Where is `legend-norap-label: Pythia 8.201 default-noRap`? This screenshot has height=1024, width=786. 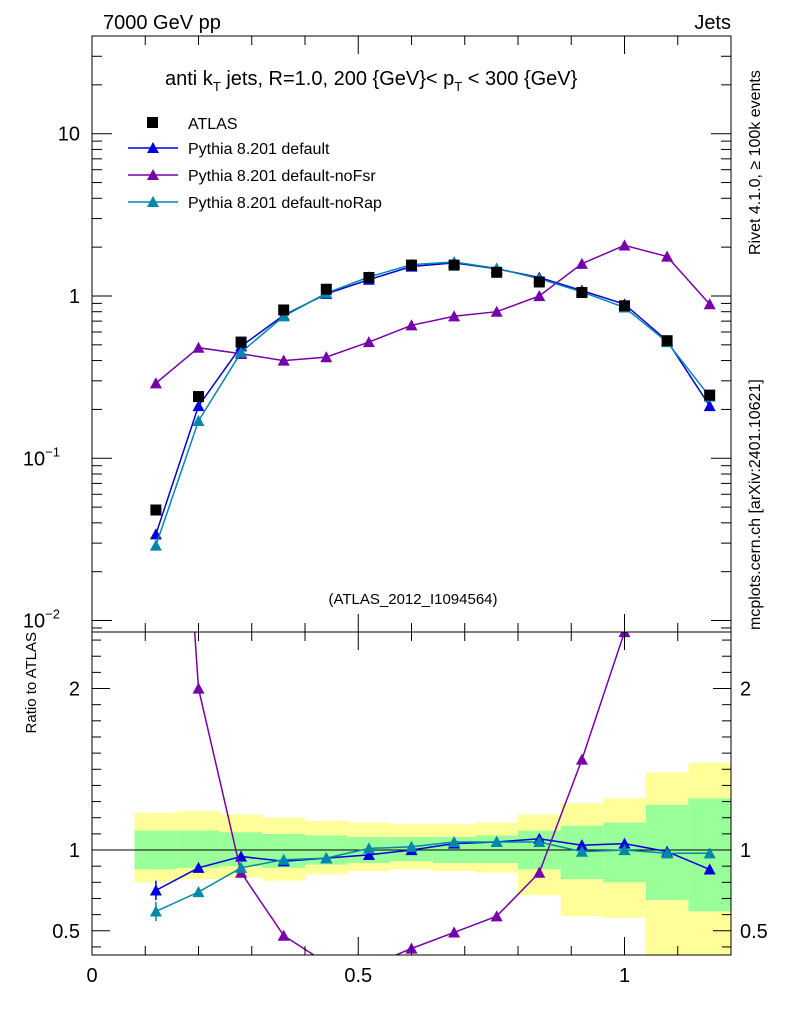 legend-norap-label: Pythia 8.201 default-noRap is located at coordinates (285, 203).